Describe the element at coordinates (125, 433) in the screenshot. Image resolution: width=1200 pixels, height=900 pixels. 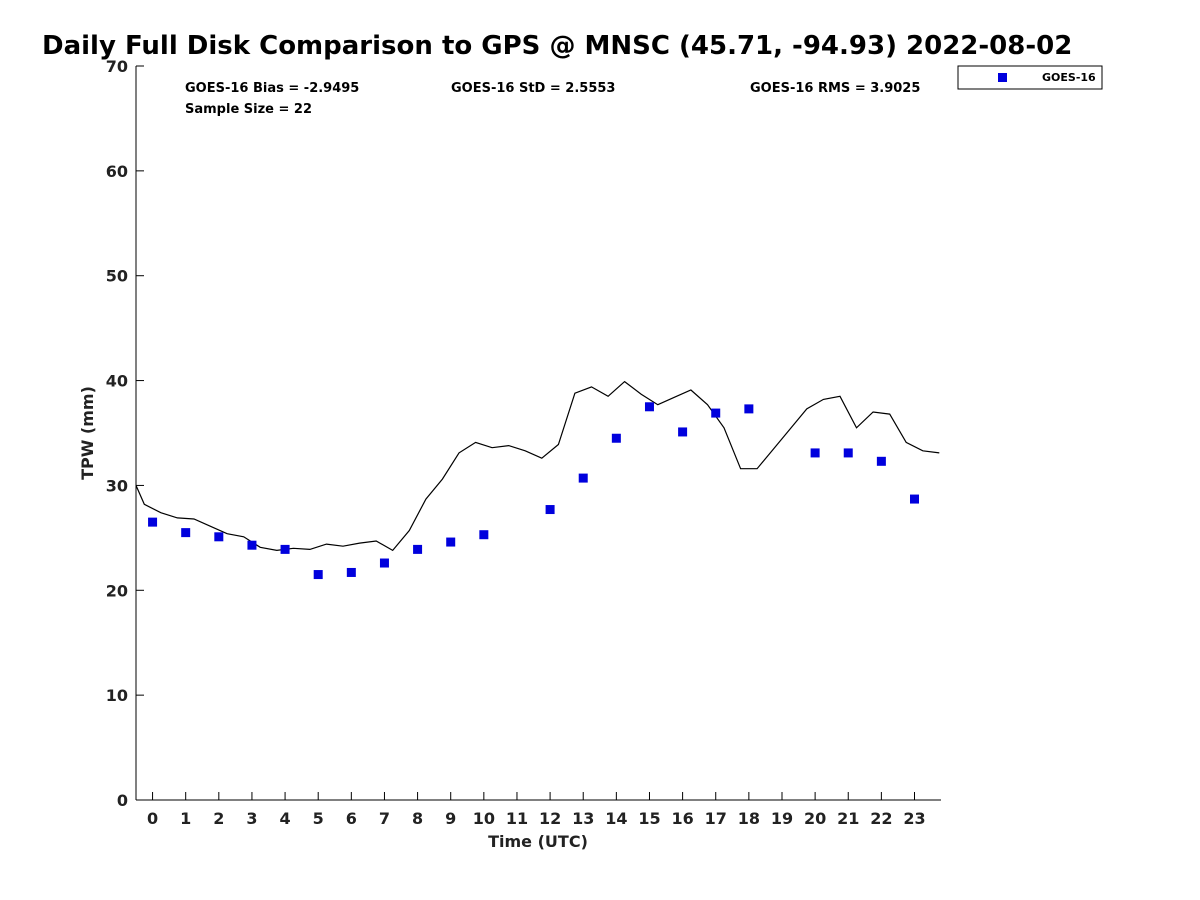
I see `y-axis: 0 10 20 30 40 50 60 70` at that location.